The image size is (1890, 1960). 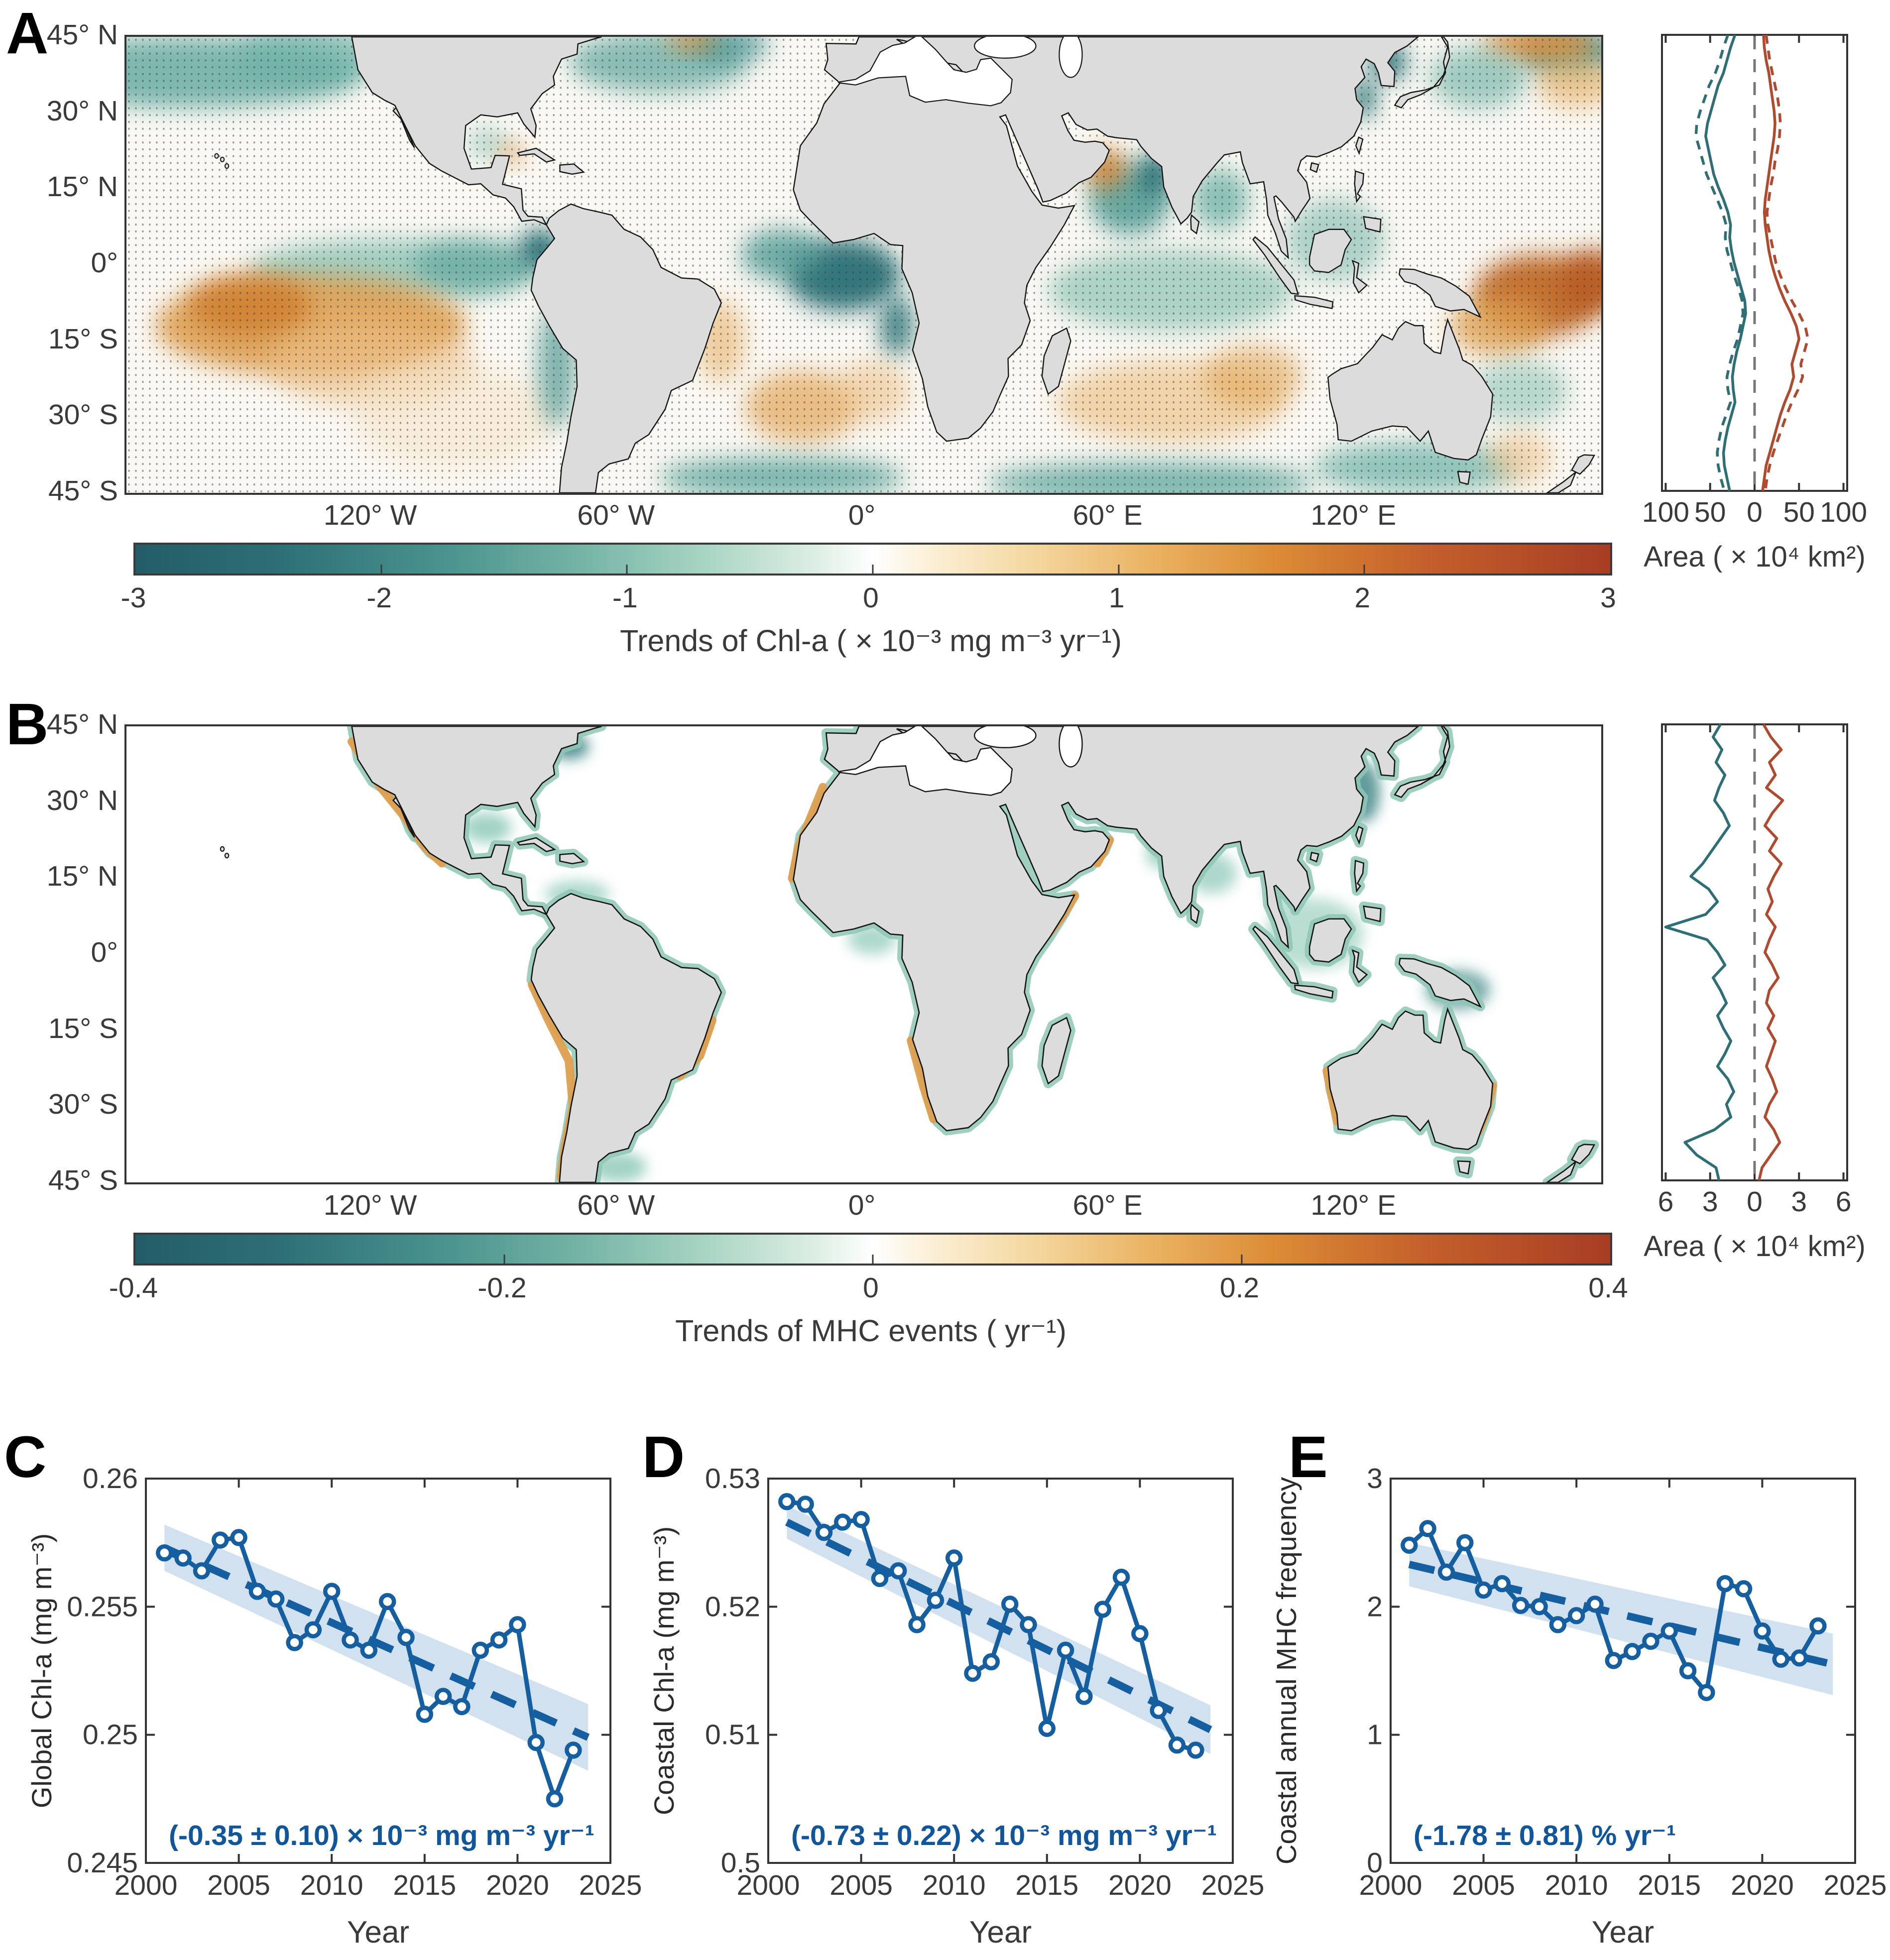 What do you see at coordinates (732, 1606) in the screenshot?
I see `y-tick-label: 0.52` at bounding box center [732, 1606].